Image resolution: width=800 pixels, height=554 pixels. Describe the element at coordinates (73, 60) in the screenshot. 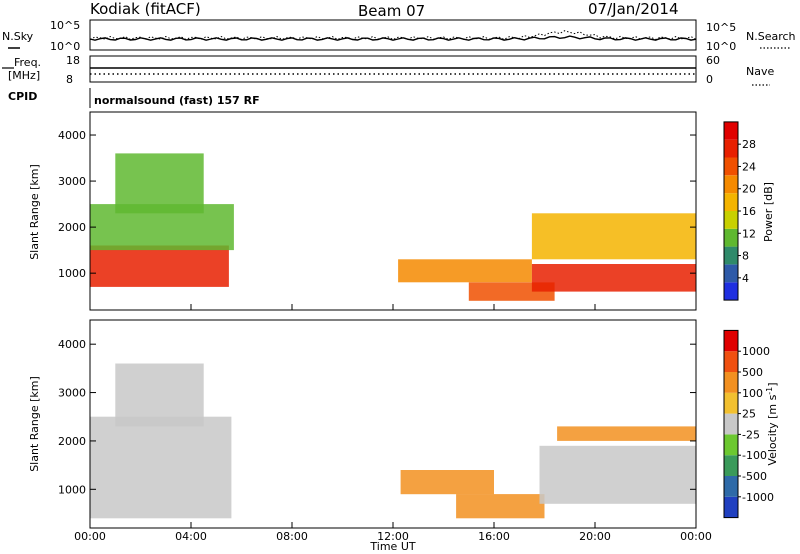

I see `freq-tick-top: 18` at that location.